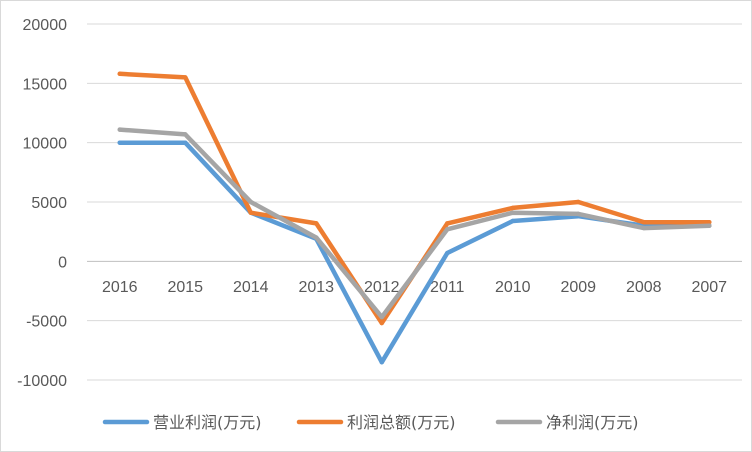 Image resolution: width=752 pixels, height=452 pixels. I want to click on legend-item: 营业利润(万元), so click(182, 422).